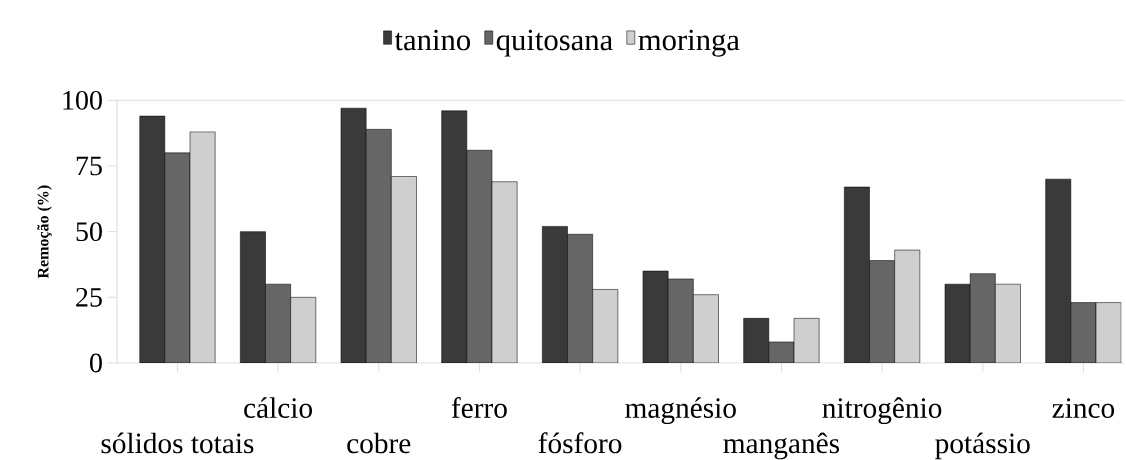 The width and height of the screenshot is (1126, 460). I want to click on legend-label: quitosana, so click(554, 43).